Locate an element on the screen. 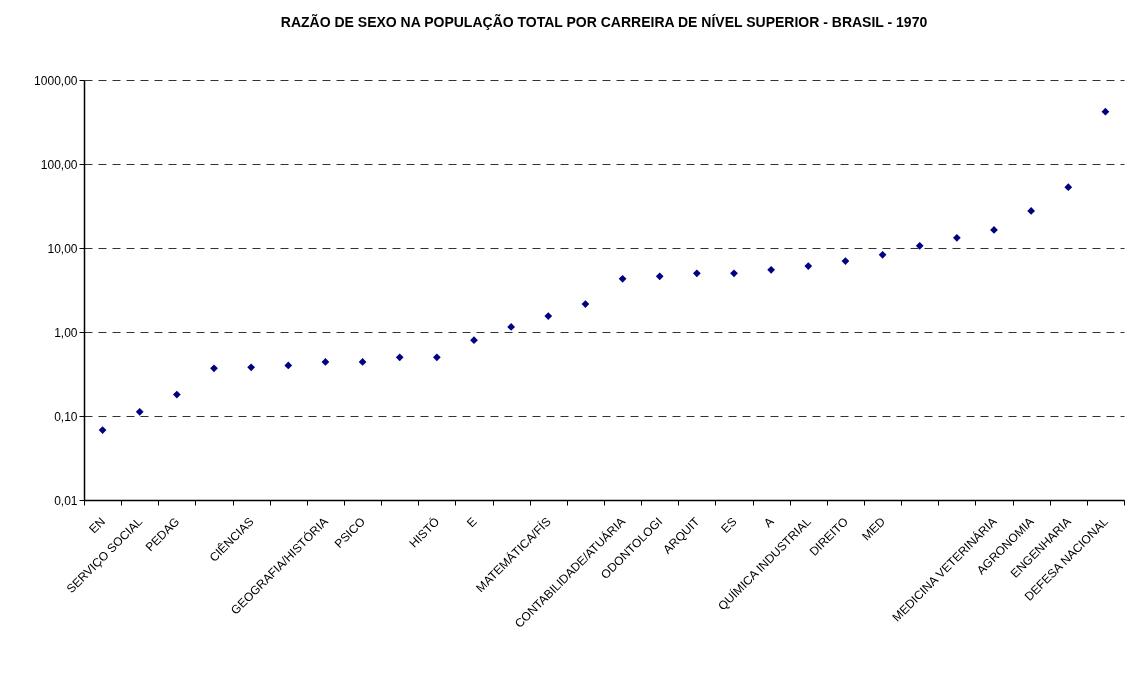 This screenshot has width=1130, height=688. y-tick-label: 1,00 is located at coordinates (66, 332).